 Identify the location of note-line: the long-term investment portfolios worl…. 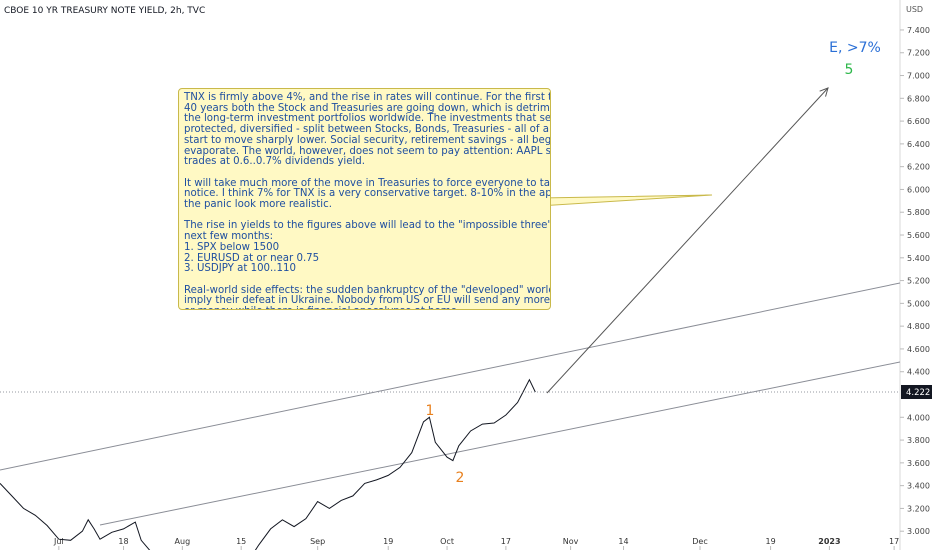
(367, 119).